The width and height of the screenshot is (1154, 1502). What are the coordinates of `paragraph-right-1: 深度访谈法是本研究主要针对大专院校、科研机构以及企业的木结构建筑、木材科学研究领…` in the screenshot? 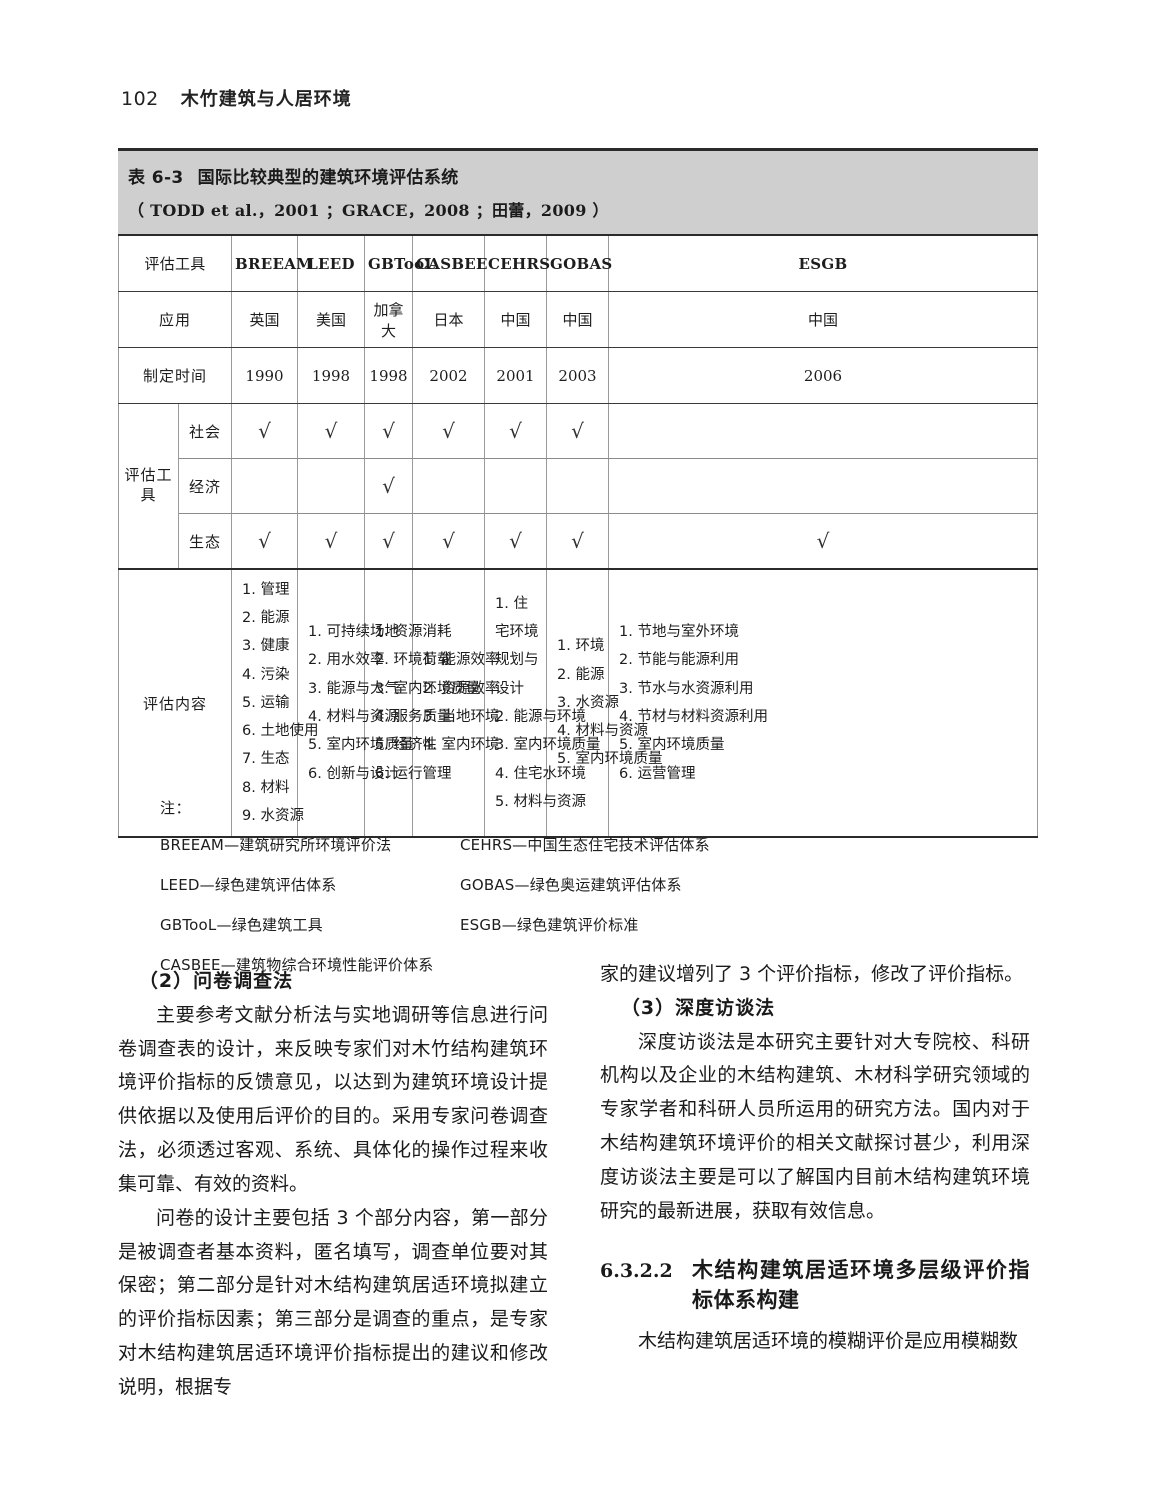 It's located at (815, 1126).